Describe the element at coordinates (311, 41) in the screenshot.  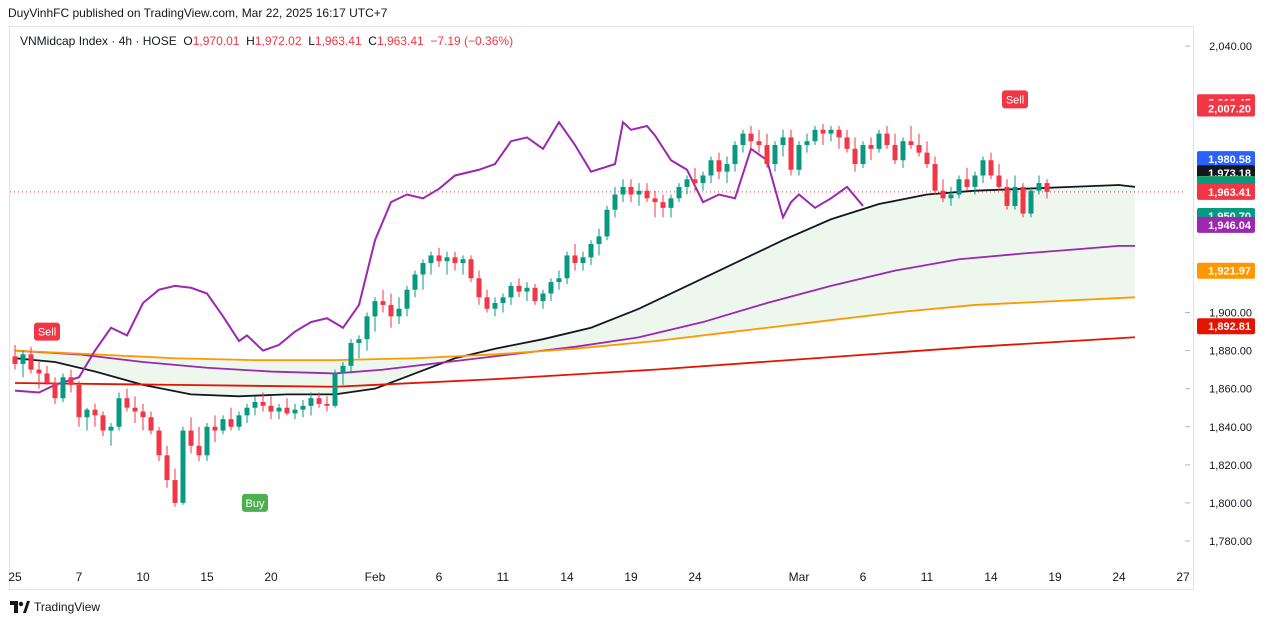
I see `low-label: L` at that location.